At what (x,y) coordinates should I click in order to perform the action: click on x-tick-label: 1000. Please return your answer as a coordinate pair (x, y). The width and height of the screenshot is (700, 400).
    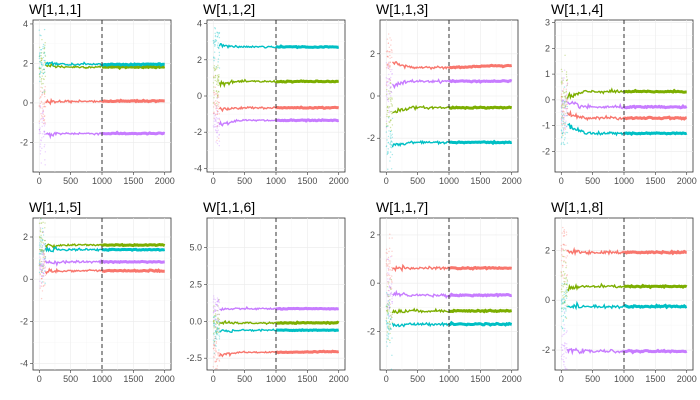
    Looking at the image, I should click on (276, 181).